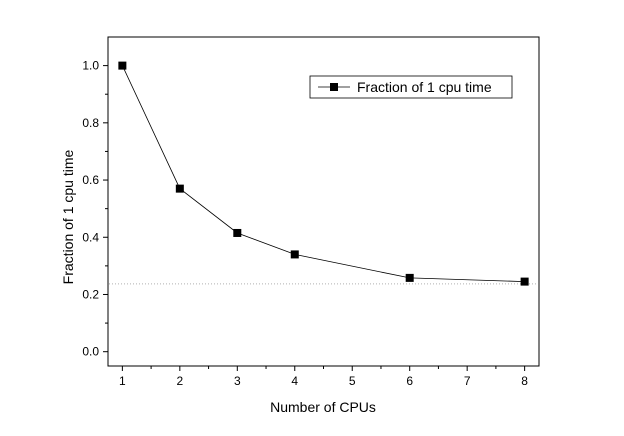 The image size is (624, 436). I want to click on x-tick-label: 1, so click(122, 381).